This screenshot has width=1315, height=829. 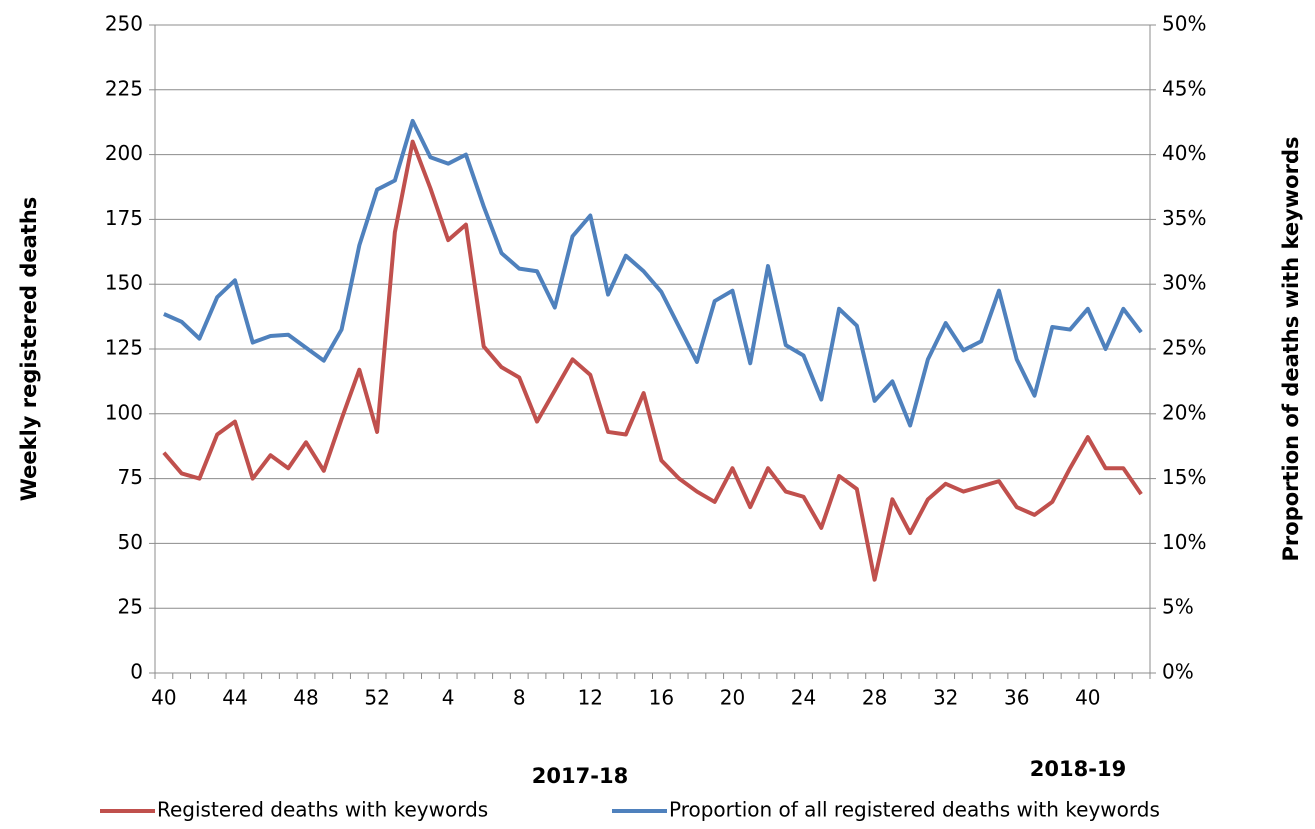 What do you see at coordinates (1184, 283) in the screenshot?
I see `y2-tick-label: 30%` at bounding box center [1184, 283].